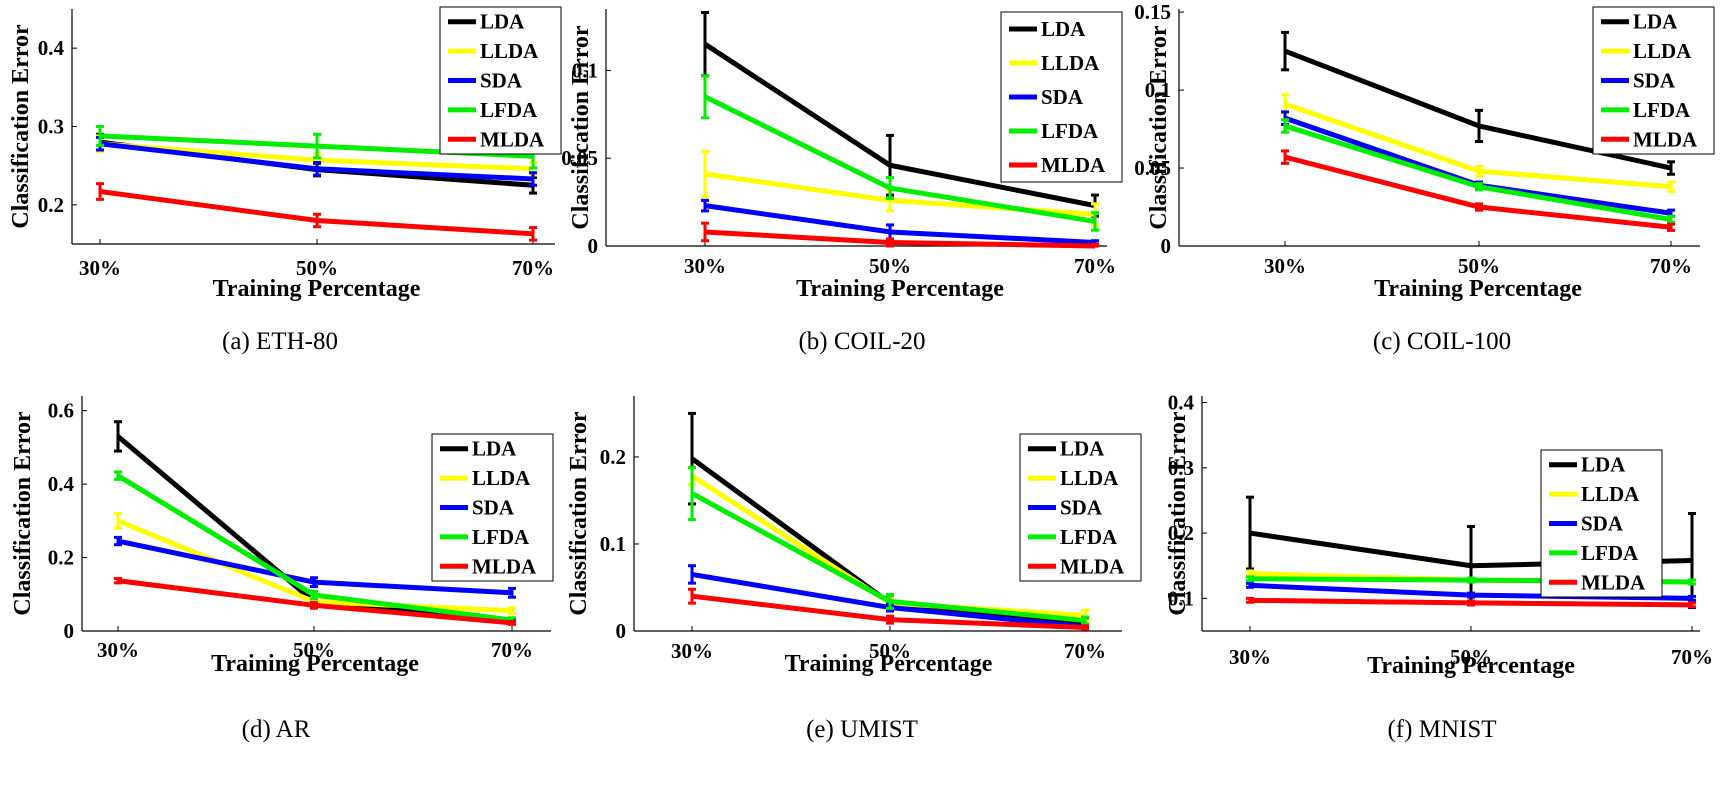 The height and width of the screenshot is (811, 1721). What do you see at coordinates (861, 341) in the screenshot?
I see `caption: (b) COIL-20` at bounding box center [861, 341].